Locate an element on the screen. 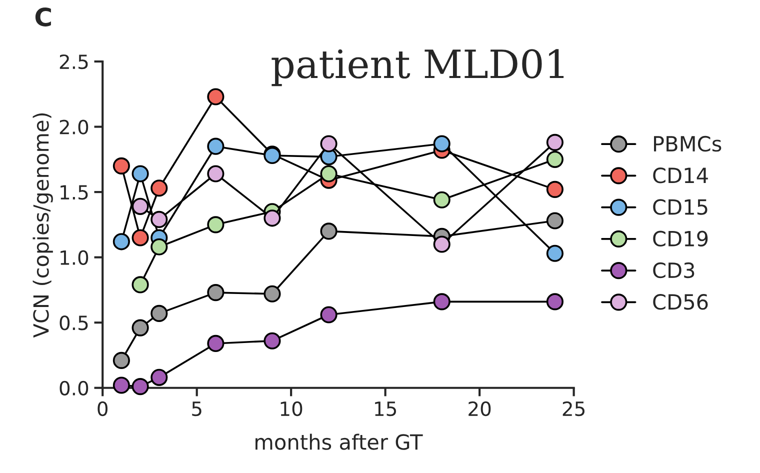 This screenshot has height=473, width=760. y-tick-label: 2.5 is located at coordinates (74, 62).